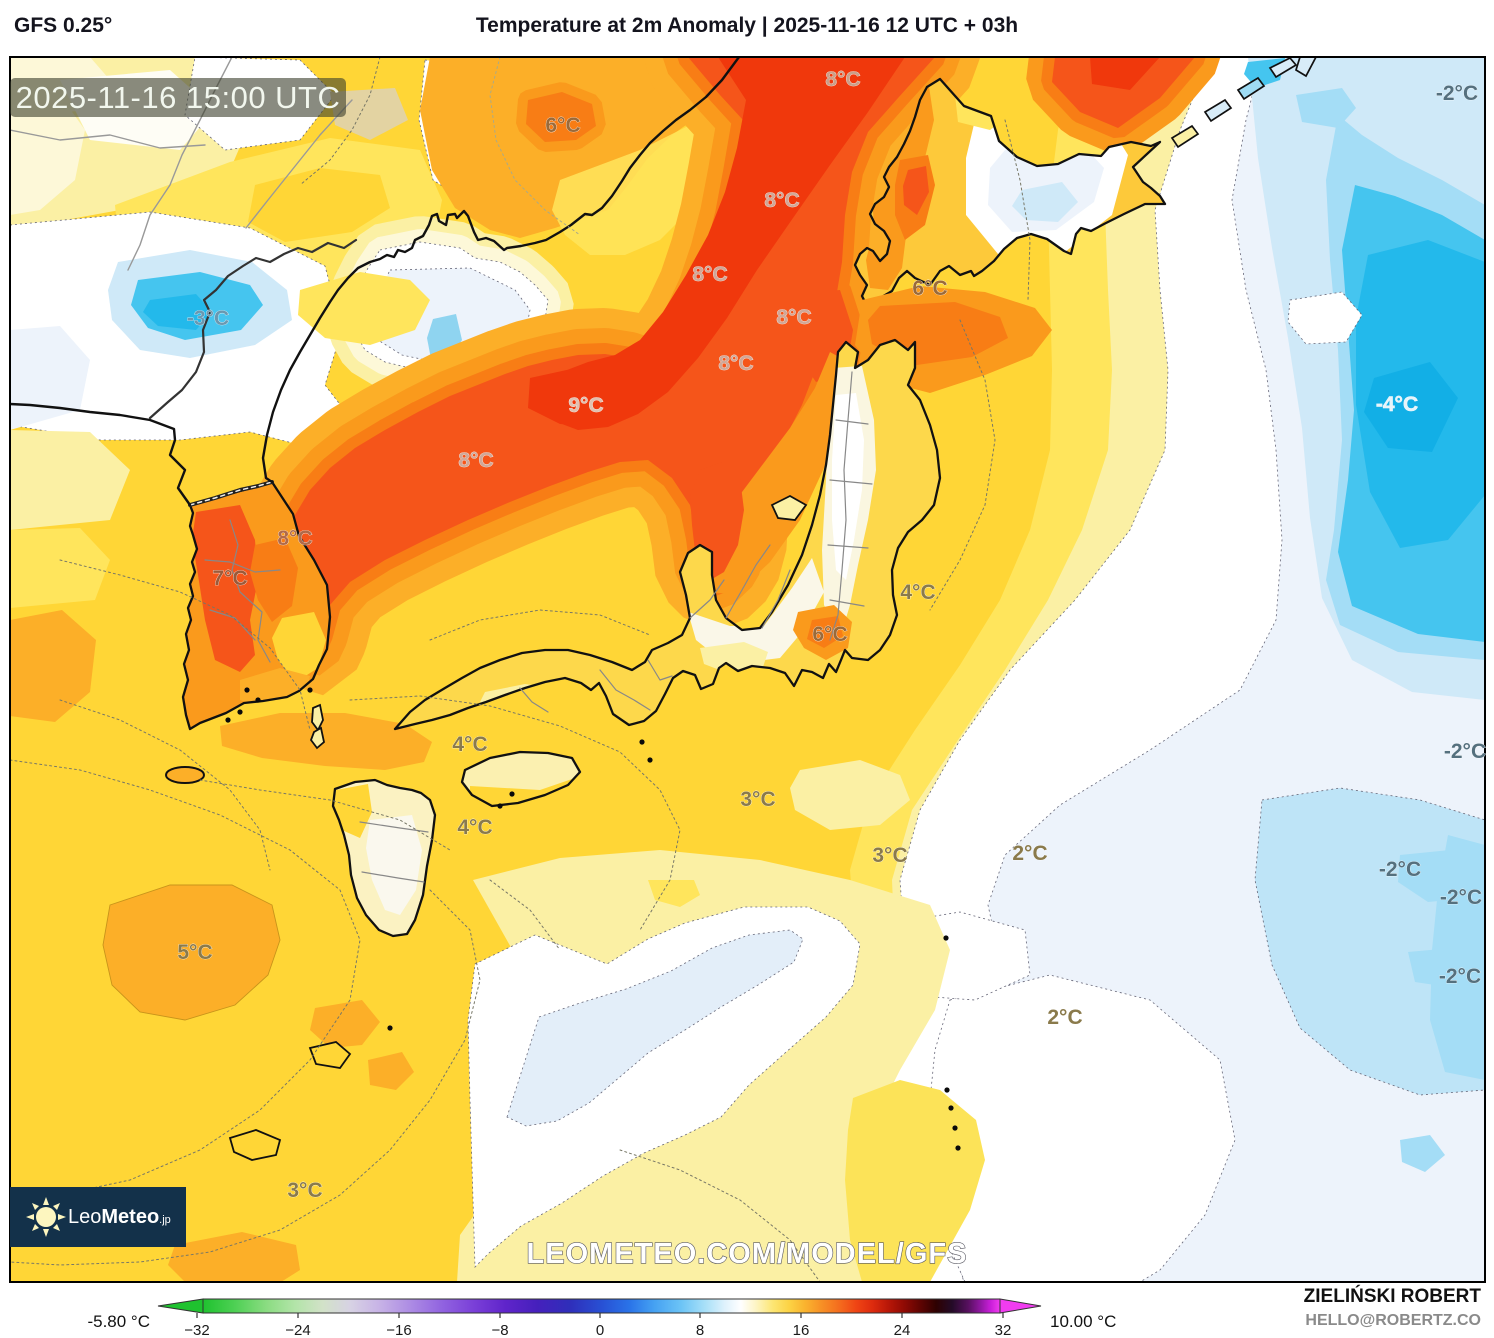 This screenshot has width=1494, height=1338. Describe the element at coordinates (208, 318) in the screenshot. I see `svg-text: -3°C` at that location.